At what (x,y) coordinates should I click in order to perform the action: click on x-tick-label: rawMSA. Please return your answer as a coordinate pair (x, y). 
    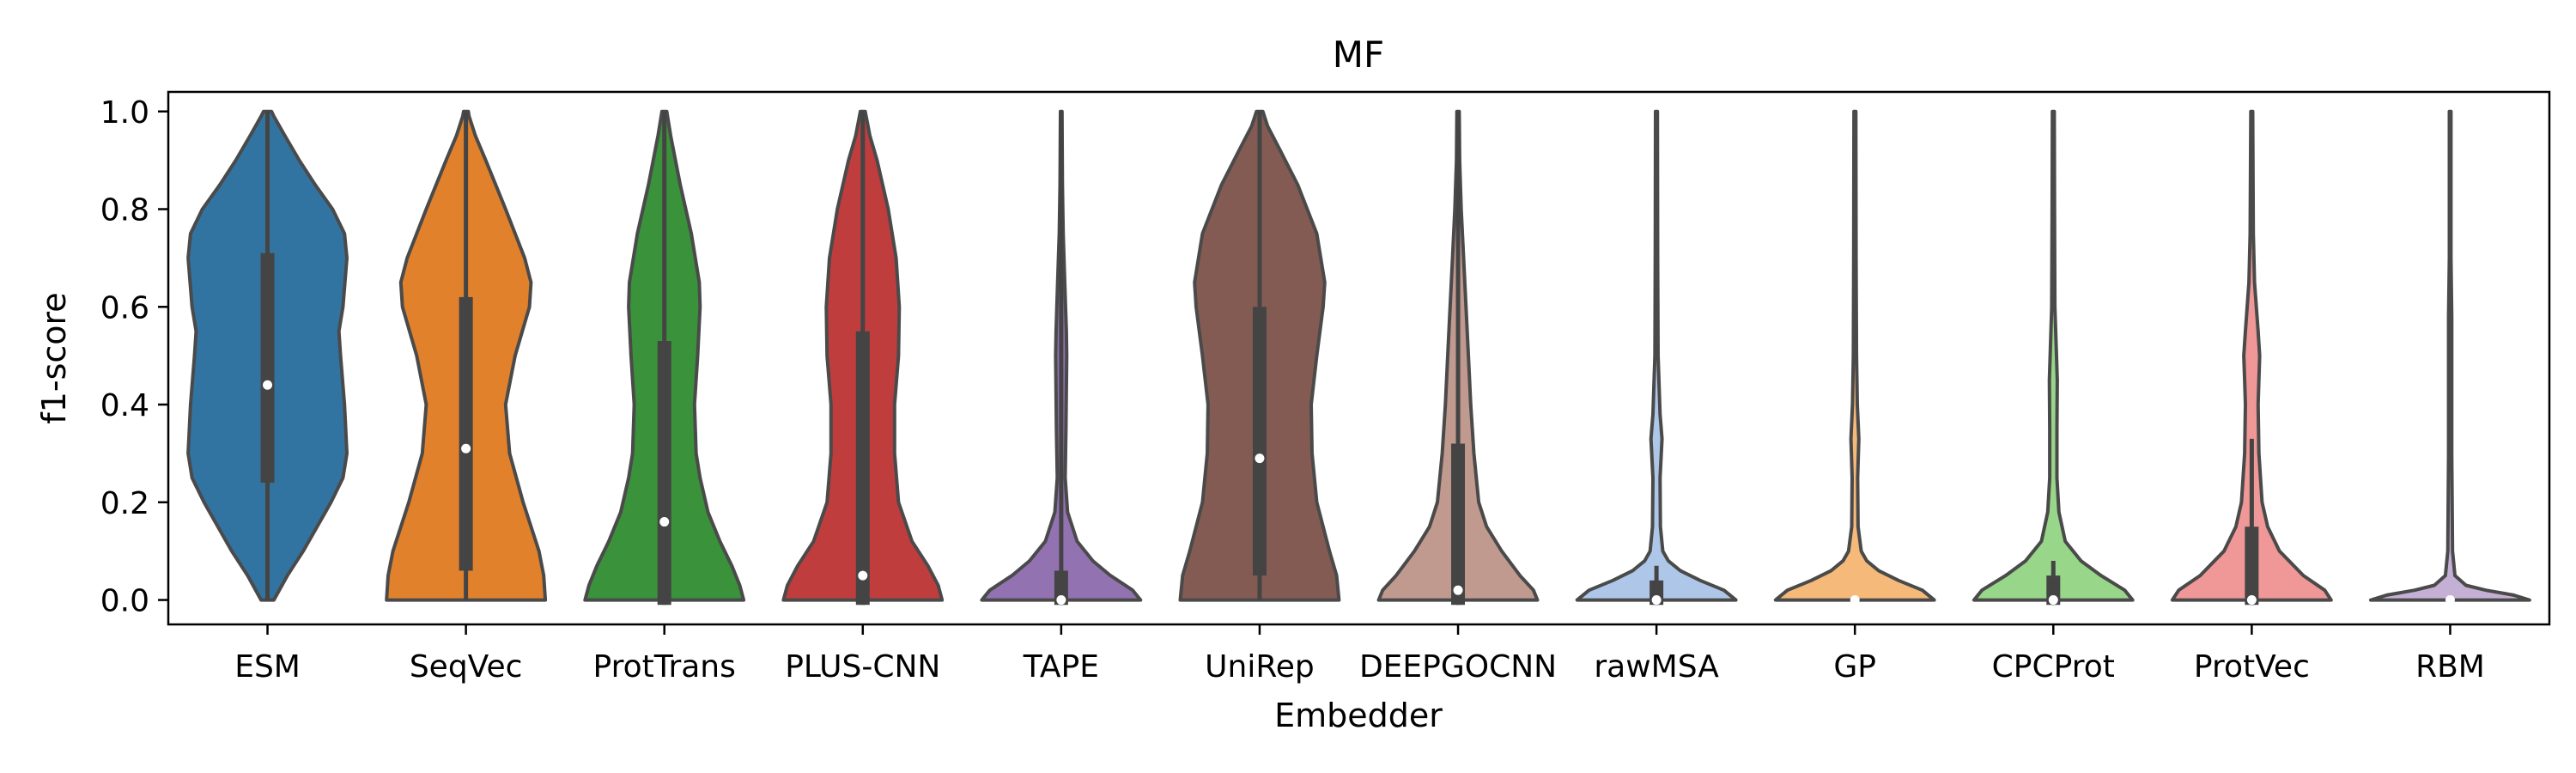
    Looking at the image, I should click on (1656, 667).